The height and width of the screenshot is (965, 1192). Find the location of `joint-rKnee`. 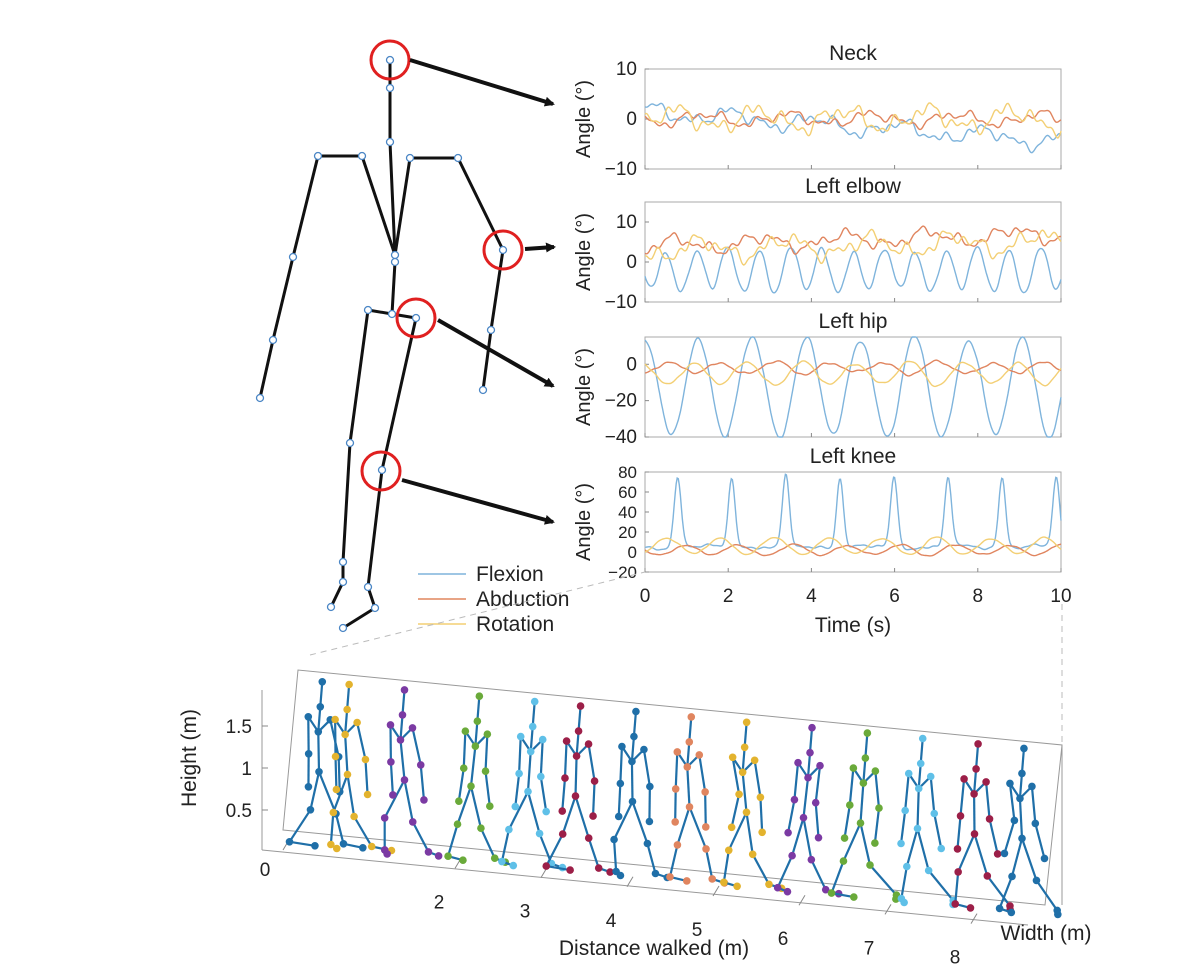

joint-rKnee is located at coordinates (382, 470).